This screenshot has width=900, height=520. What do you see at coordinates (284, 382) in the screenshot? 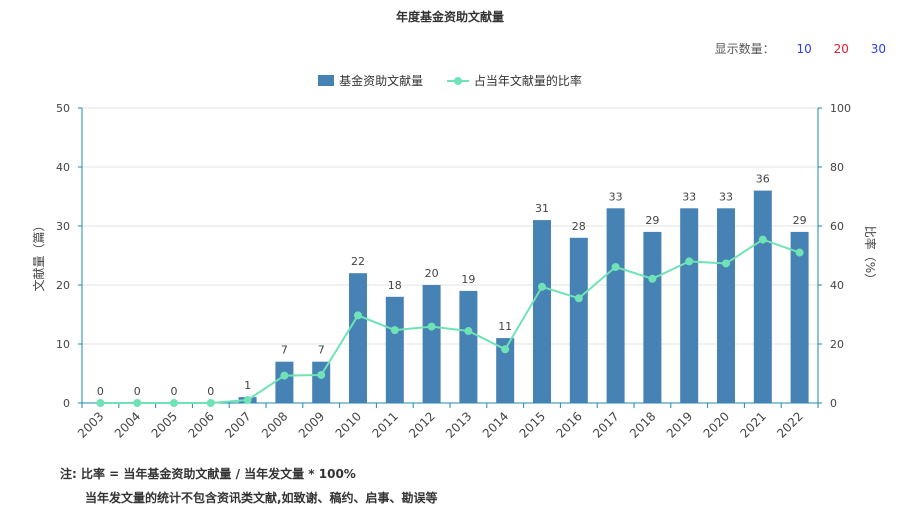
I see `bar-2008` at bounding box center [284, 382].